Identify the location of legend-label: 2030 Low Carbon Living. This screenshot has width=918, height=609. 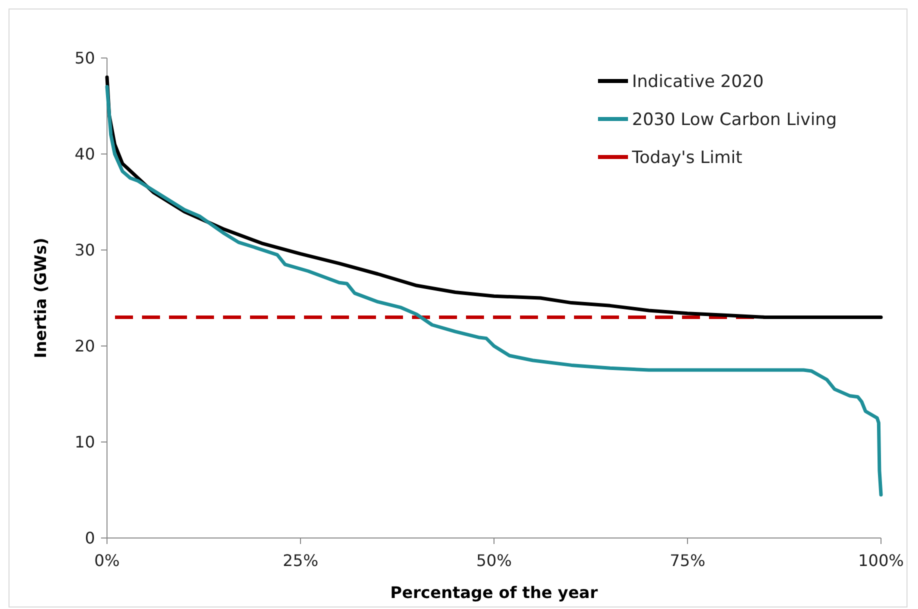
(734, 120).